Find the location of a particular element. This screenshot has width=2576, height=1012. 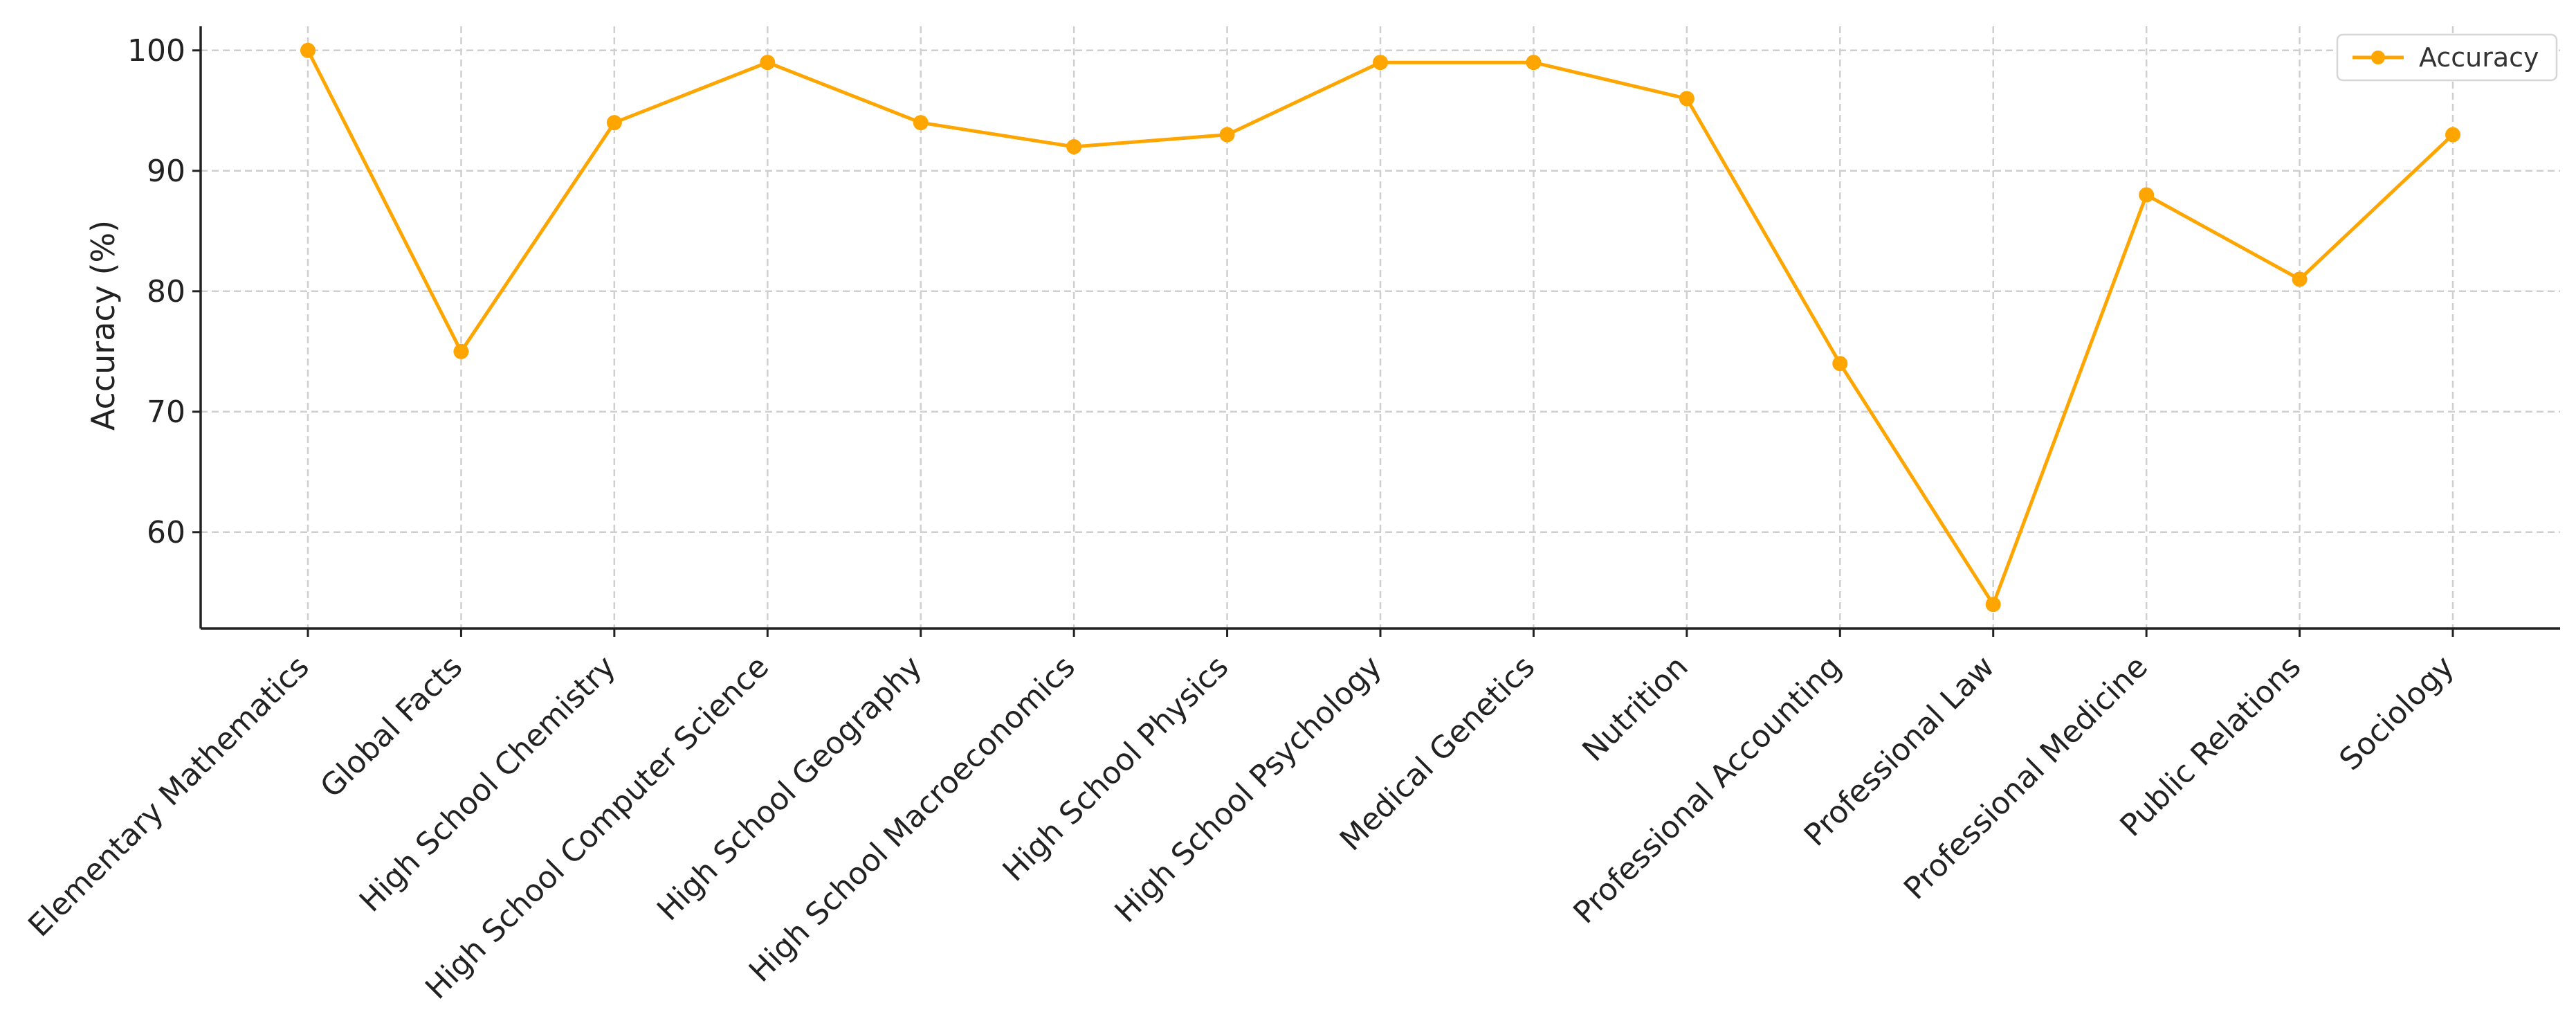

x-tick-label: High School Geography is located at coordinates (790, 789).